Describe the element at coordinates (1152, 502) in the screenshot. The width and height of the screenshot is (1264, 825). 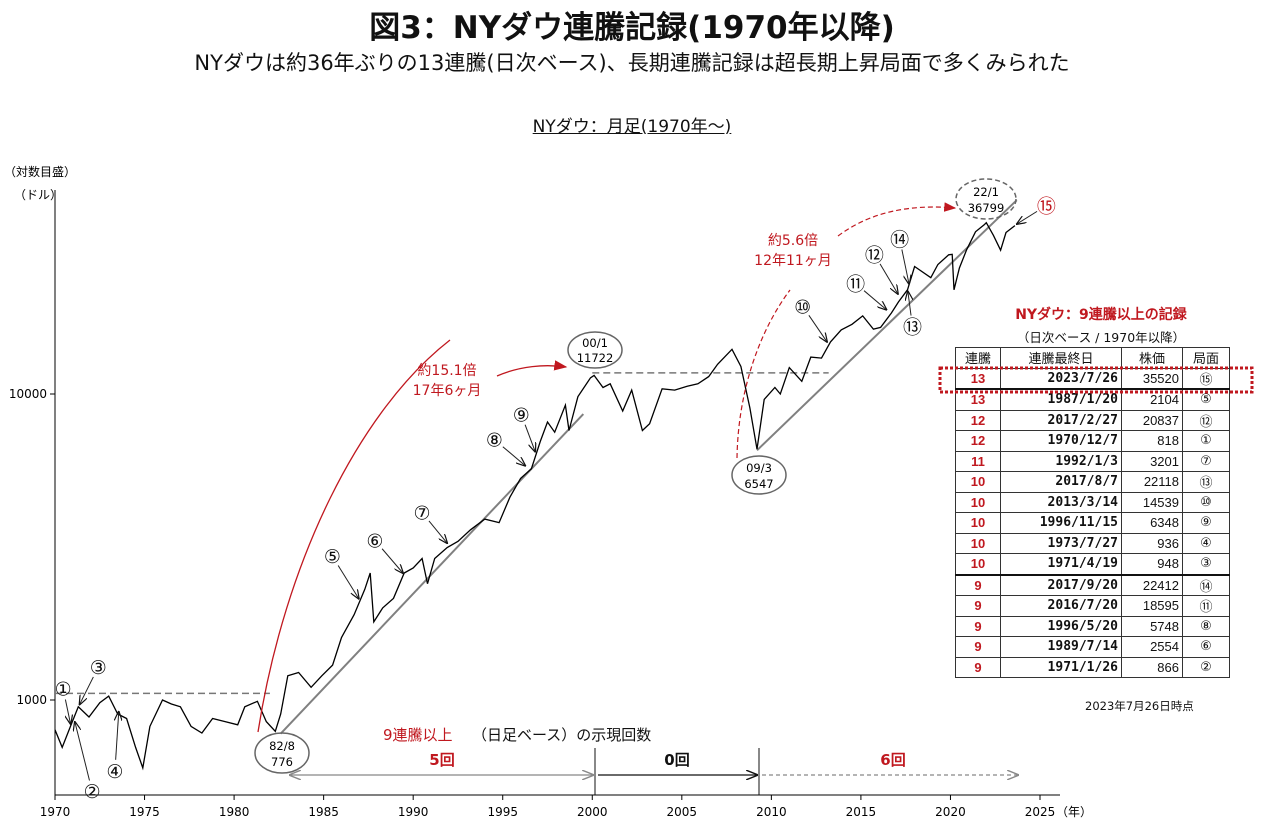
I see `price-cell: 14539` at that location.